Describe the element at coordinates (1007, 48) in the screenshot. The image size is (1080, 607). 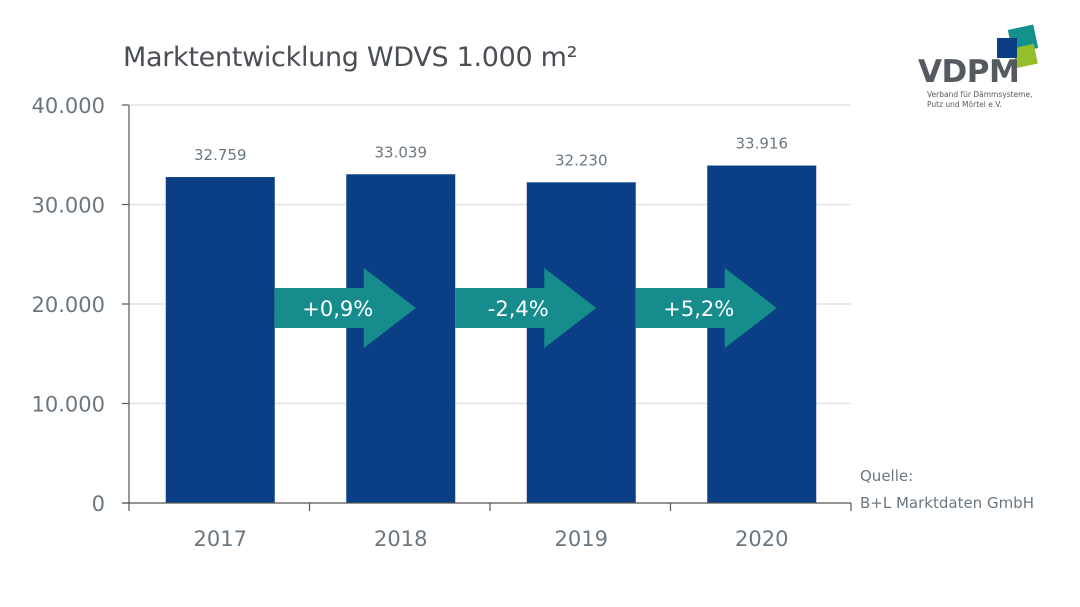
I see `logo-square-blue` at that location.